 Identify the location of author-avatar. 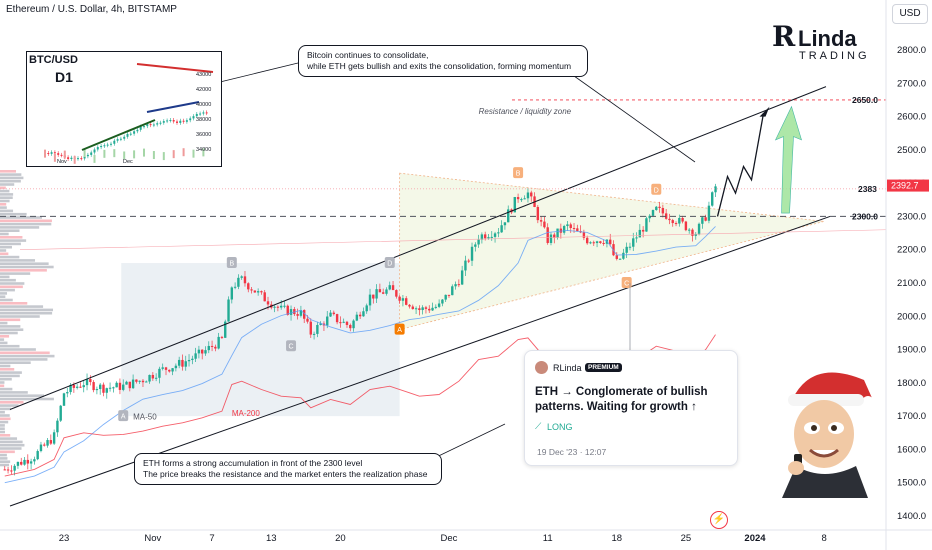
(541, 367).